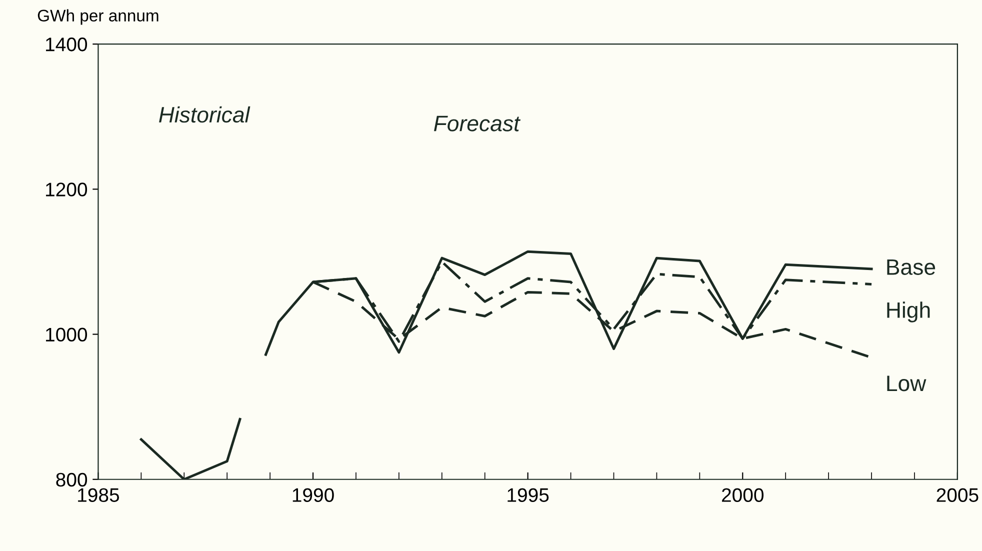 Image resolution: width=982 pixels, height=551 pixels. Describe the element at coordinates (908, 312) in the screenshot. I see `series-label: High` at that location.